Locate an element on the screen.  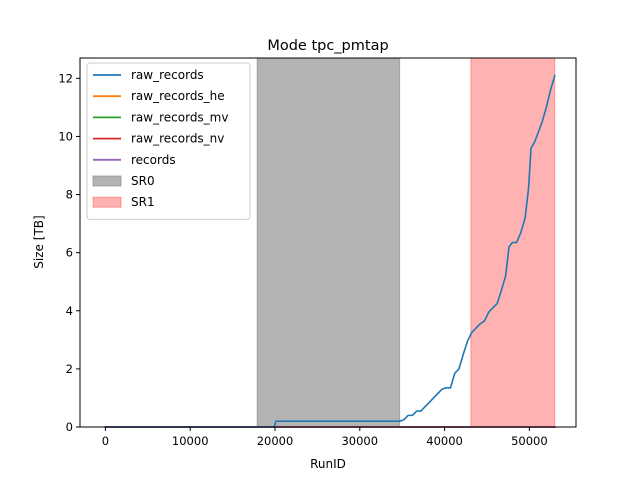
y-tick-label: 0 is located at coordinates (69, 427).